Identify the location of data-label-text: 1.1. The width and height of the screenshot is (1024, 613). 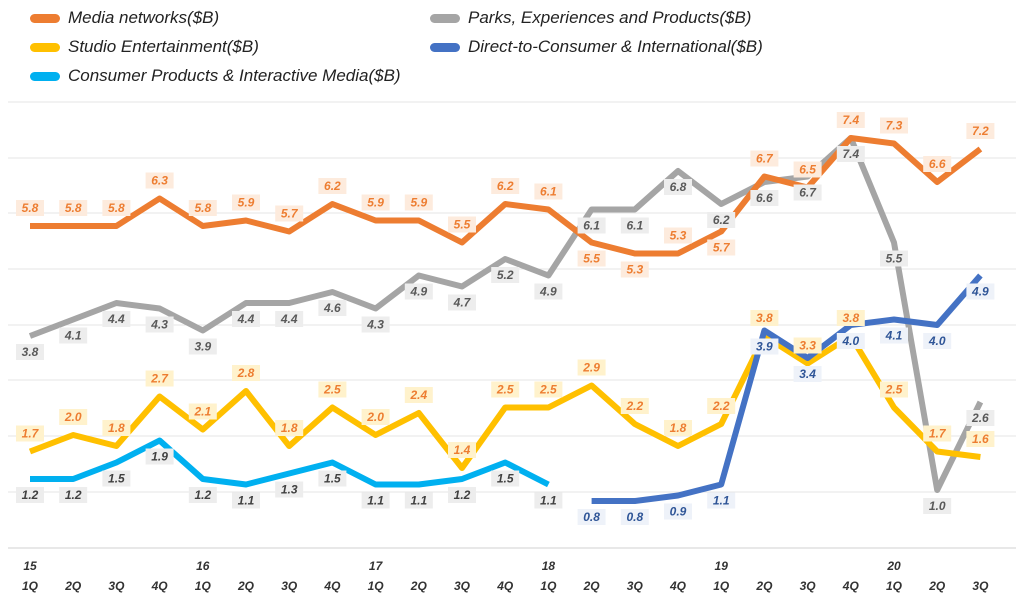
(246, 501).